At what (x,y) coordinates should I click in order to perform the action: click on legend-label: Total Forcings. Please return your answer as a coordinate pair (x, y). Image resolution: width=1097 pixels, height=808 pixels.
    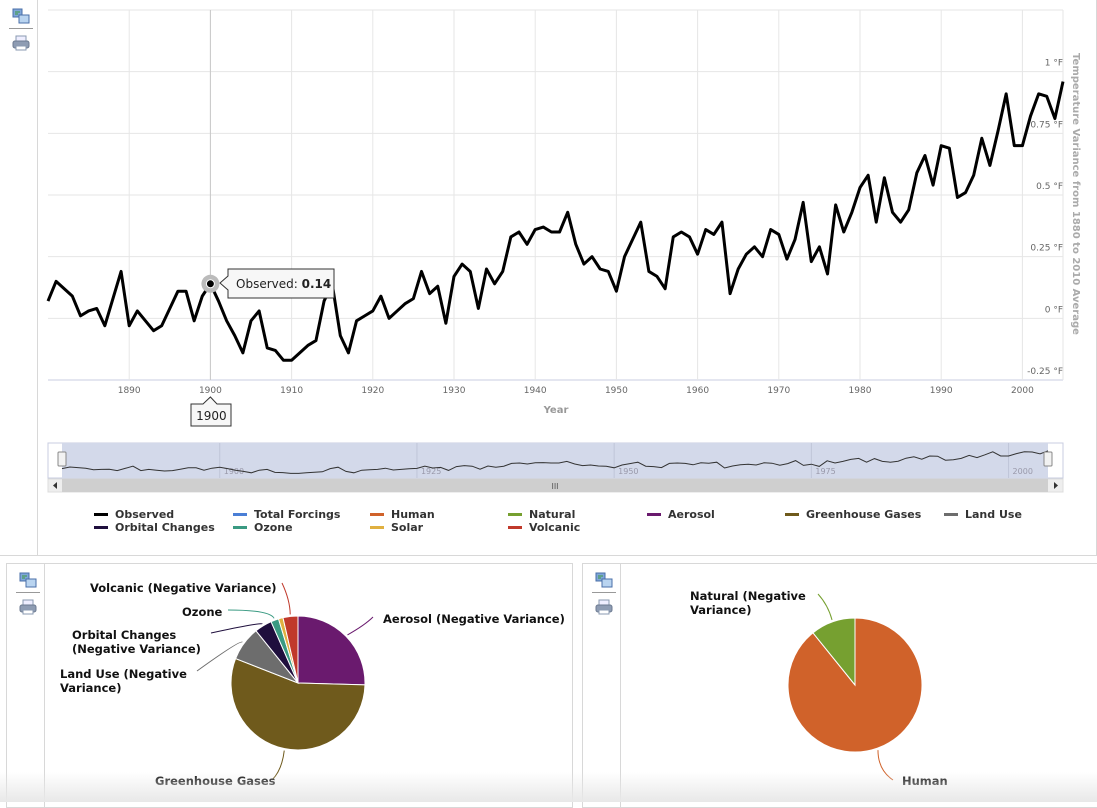
    Looking at the image, I should click on (297, 514).